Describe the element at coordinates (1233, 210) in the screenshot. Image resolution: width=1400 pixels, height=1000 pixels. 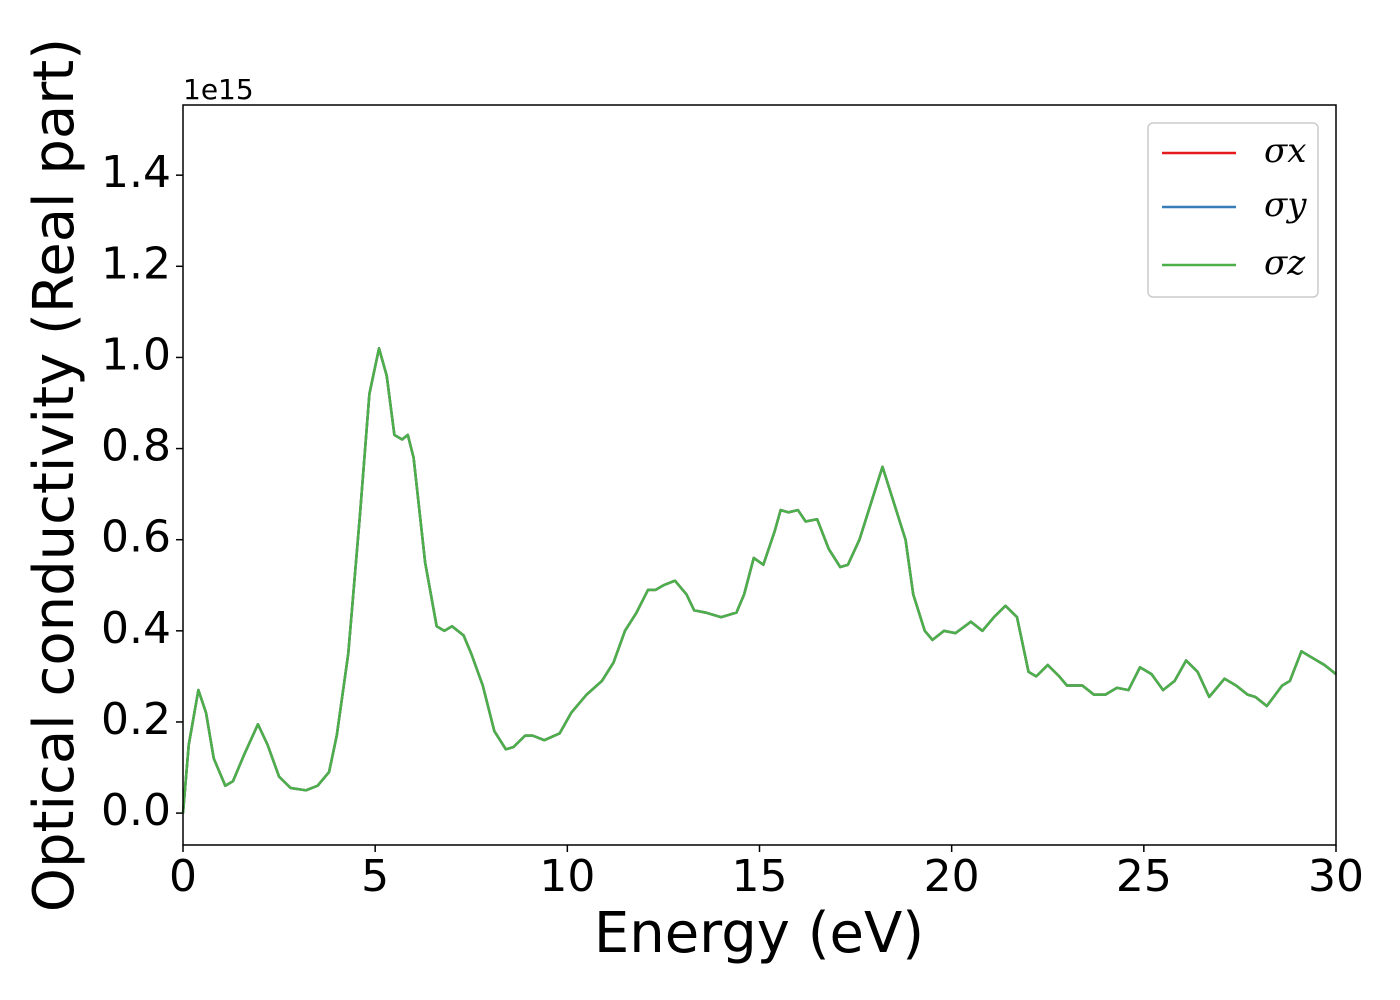
I see `legend-box` at that location.